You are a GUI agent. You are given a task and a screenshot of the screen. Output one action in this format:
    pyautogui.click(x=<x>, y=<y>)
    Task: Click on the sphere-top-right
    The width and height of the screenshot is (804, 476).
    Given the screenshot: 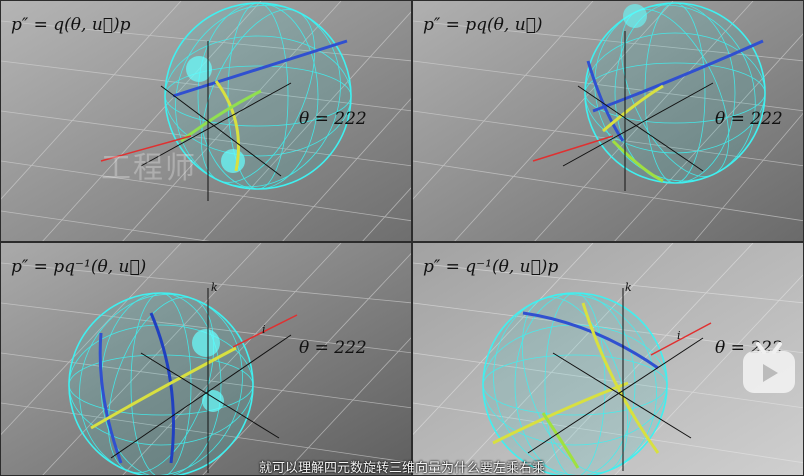 What is the action you would take?
    pyautogui.click(x=675, y=93)
    